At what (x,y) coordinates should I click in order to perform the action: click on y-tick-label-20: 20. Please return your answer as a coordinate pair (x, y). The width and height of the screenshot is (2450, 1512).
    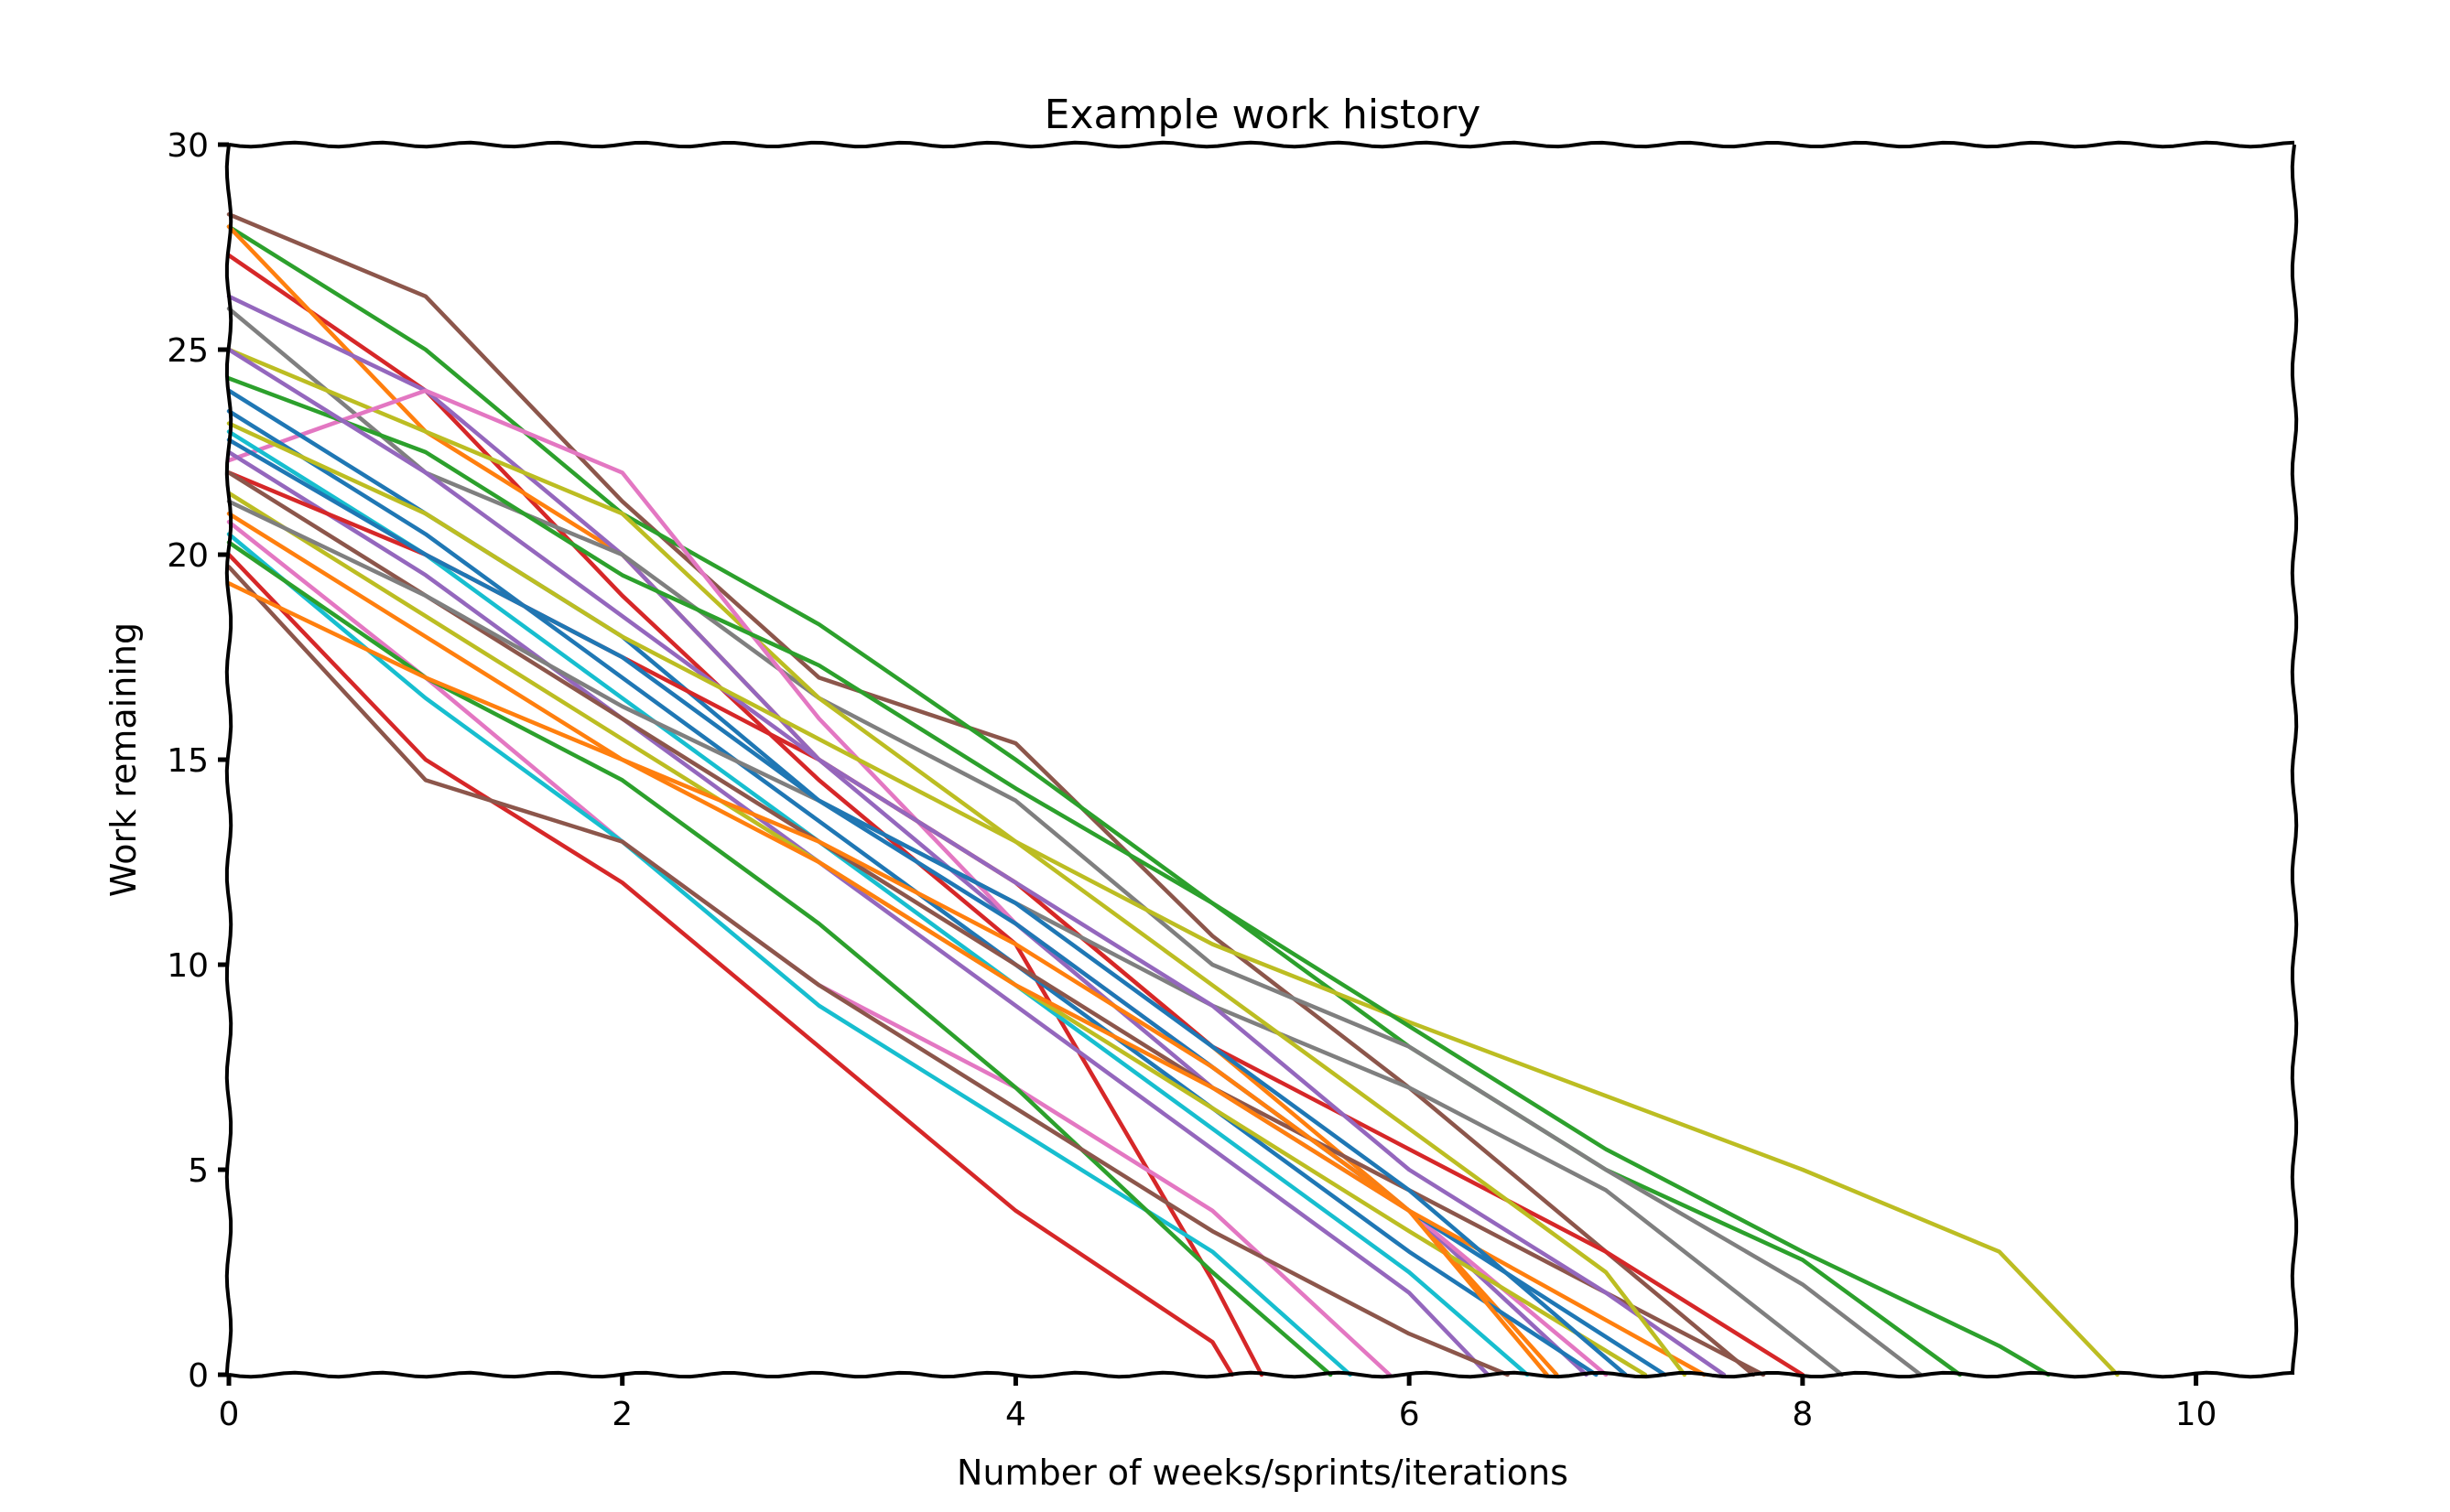
    Looking at the image, I should click on (188, 556).